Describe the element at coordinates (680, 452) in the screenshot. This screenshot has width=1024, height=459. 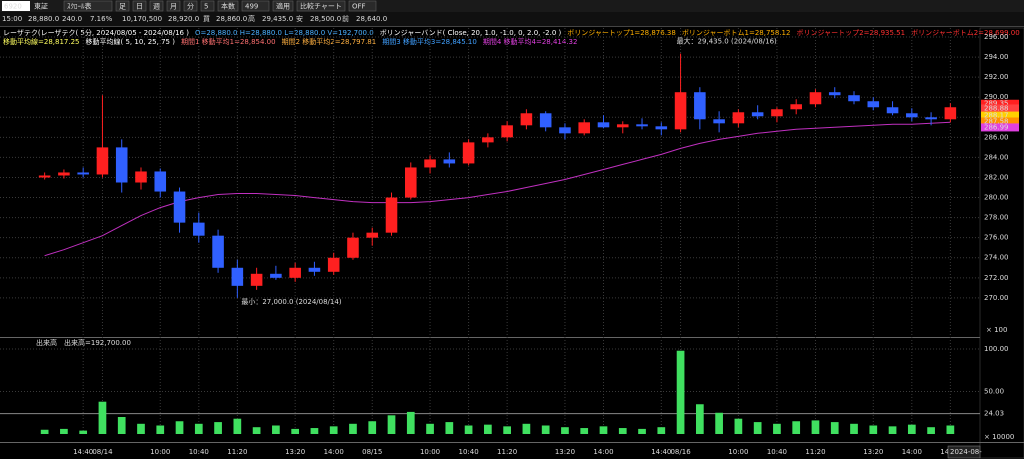
I see `x-tick-label: 08/16` at that location.